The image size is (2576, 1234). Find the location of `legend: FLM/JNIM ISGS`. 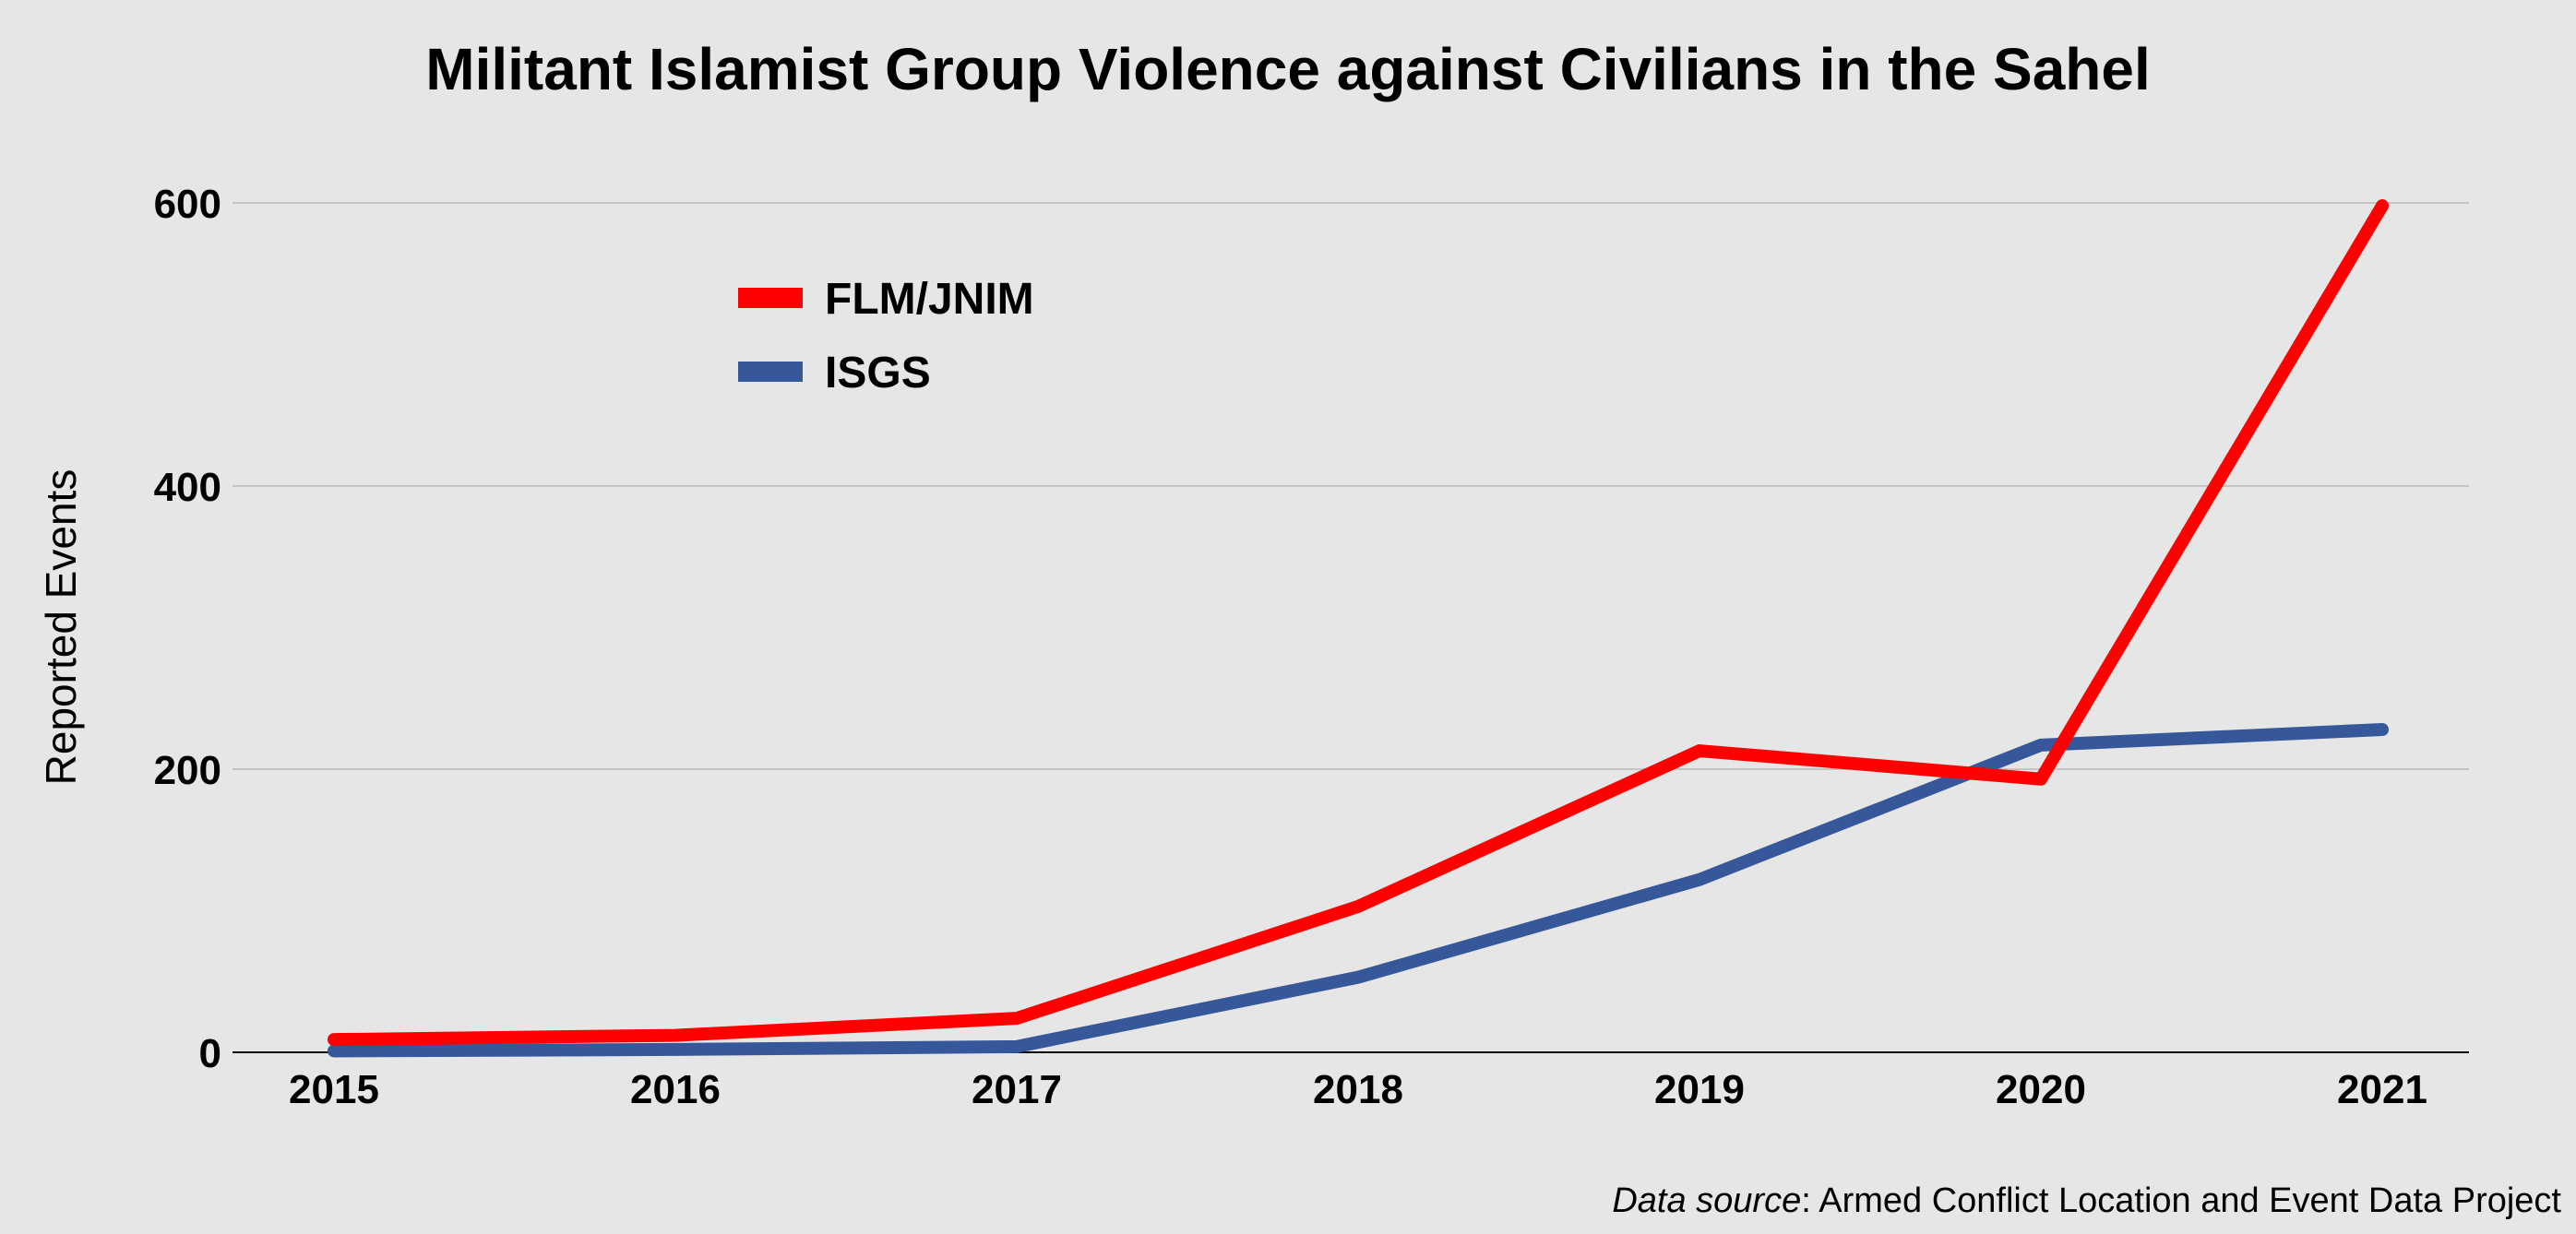

legend: FLM/JNIM ISGS is located at coordinates (886, 336).